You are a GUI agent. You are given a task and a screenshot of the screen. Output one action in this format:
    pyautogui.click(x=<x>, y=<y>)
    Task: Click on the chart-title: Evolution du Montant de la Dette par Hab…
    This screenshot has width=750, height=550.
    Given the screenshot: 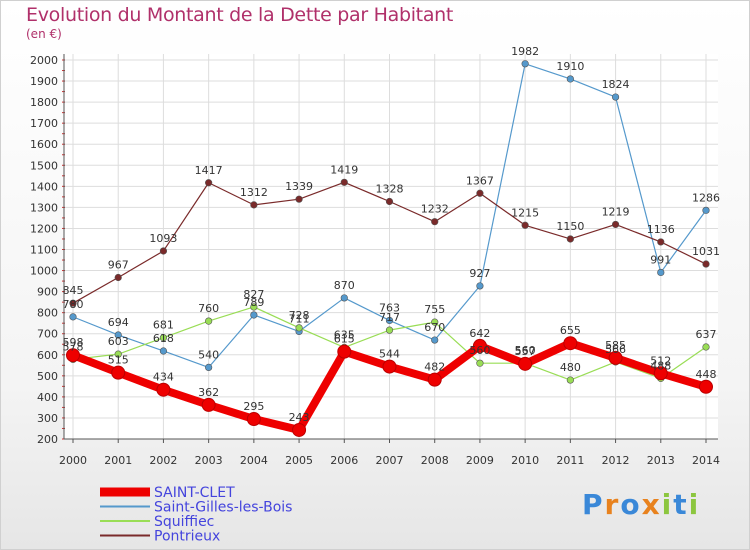 What is the action you would take?
    pyautogui.click(x=240, y=15)
    